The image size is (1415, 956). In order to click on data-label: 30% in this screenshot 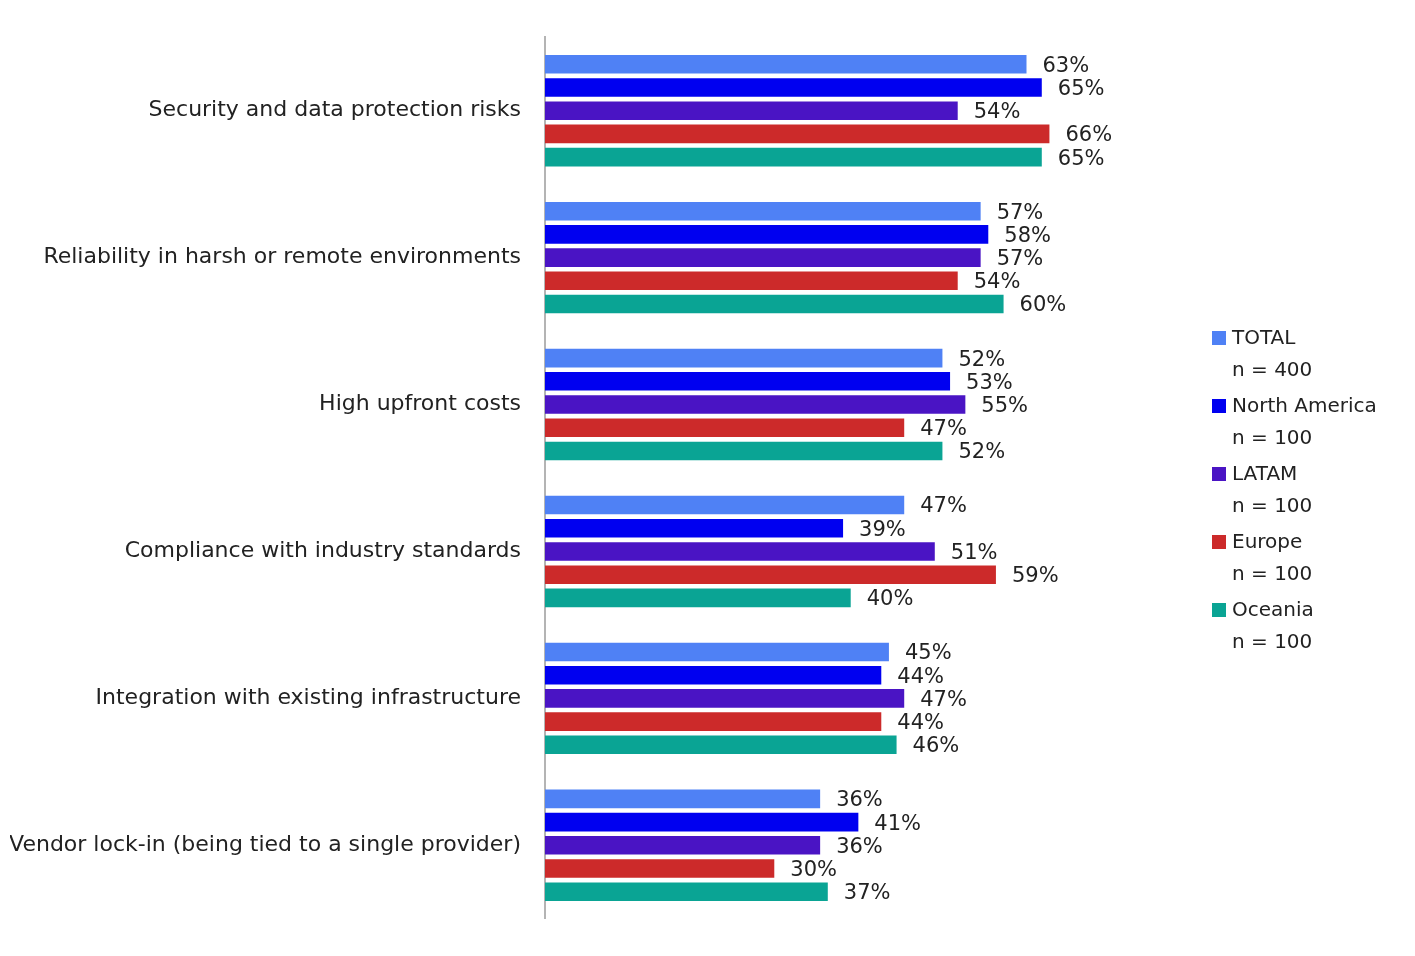, I will do `click(813, 869)`.